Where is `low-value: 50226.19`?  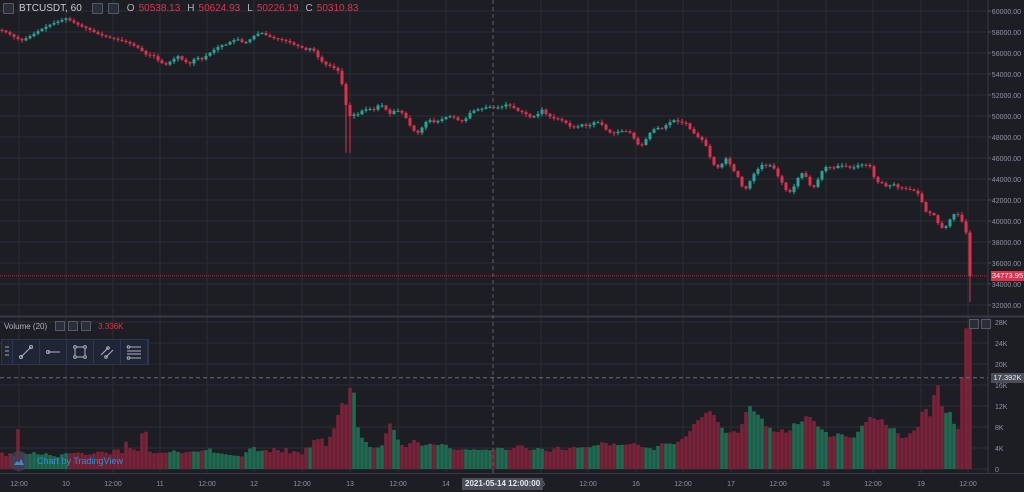 low-value: 50226.19 is located at coordinates (277, 8).